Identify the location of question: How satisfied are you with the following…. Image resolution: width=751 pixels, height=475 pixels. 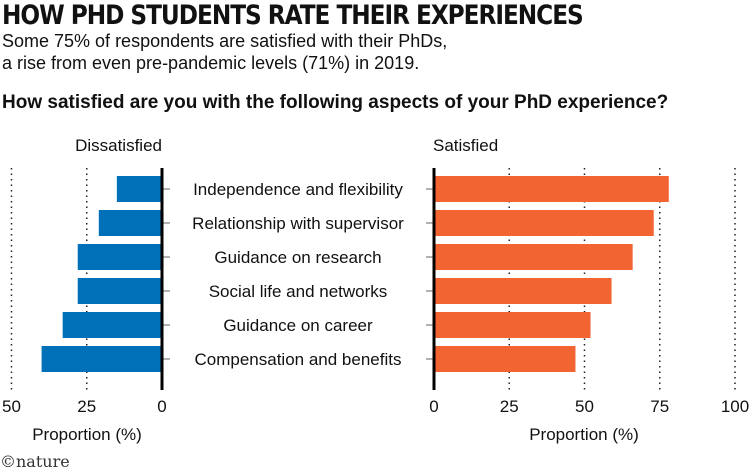
(335, 102).